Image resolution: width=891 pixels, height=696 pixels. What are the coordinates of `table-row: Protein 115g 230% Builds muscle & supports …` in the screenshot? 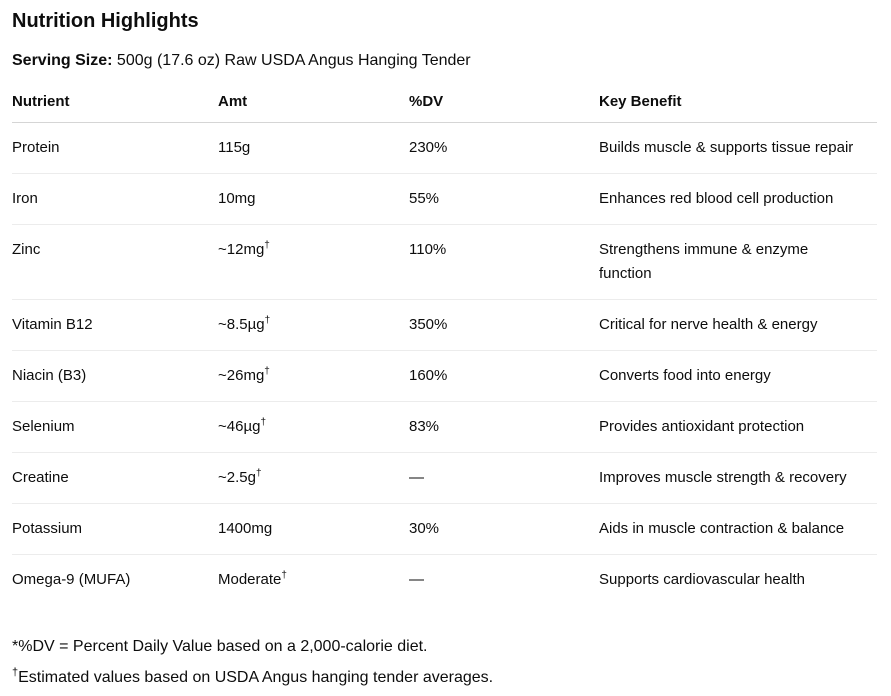 It's located at (444, 148).